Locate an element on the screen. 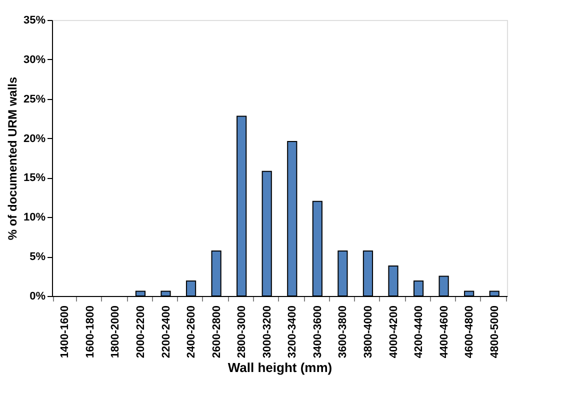 This screenshot has width=561, height=406. x-axis-title: Wall height (mm) is located at coordinates (280, 368).